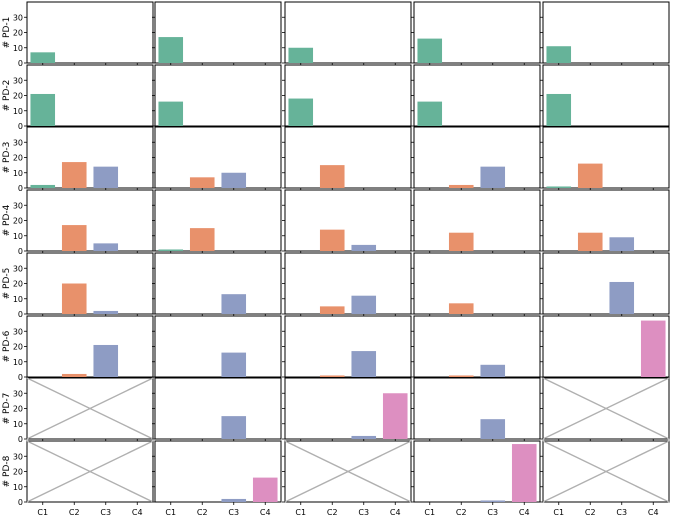  What do you see at coordinates (347, 409) in the screenshot?
I see `panel-r7-c3` at bounding box center [347, 409].